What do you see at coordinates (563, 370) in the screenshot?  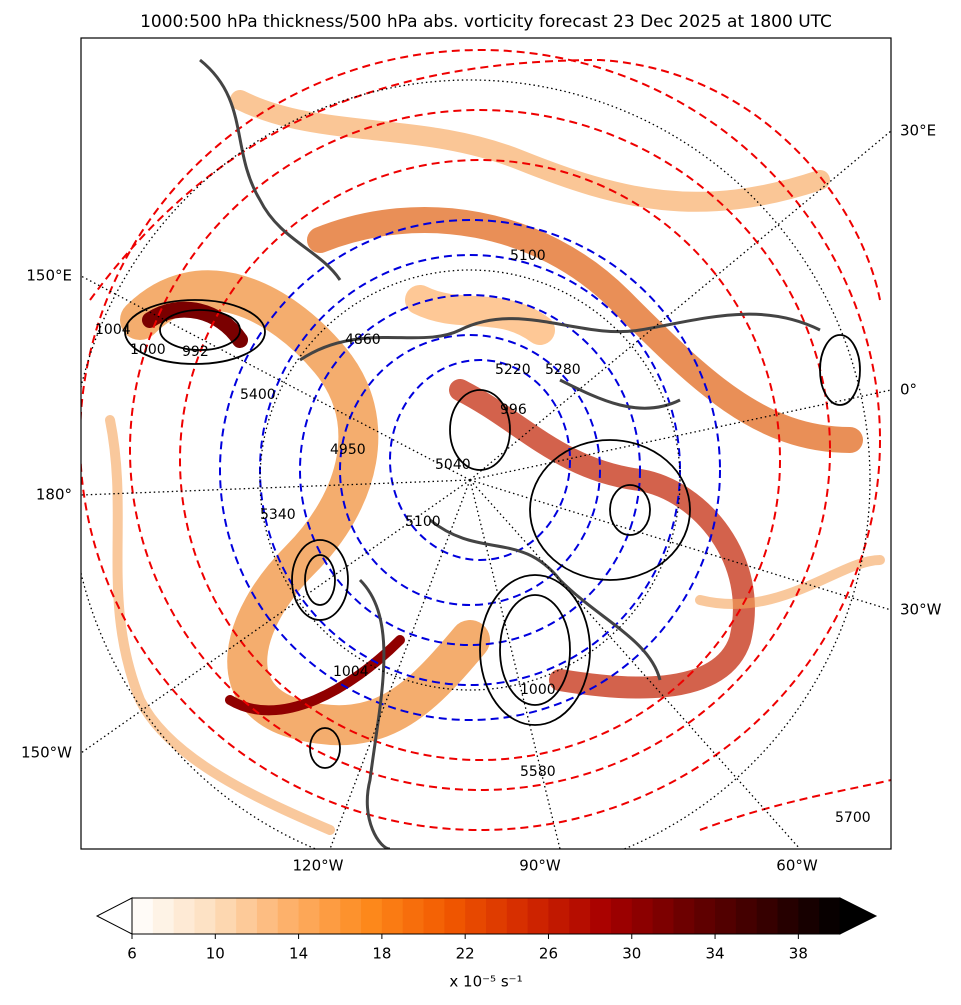 I see `contour-label: 5280` at bounding box center [563, 370].